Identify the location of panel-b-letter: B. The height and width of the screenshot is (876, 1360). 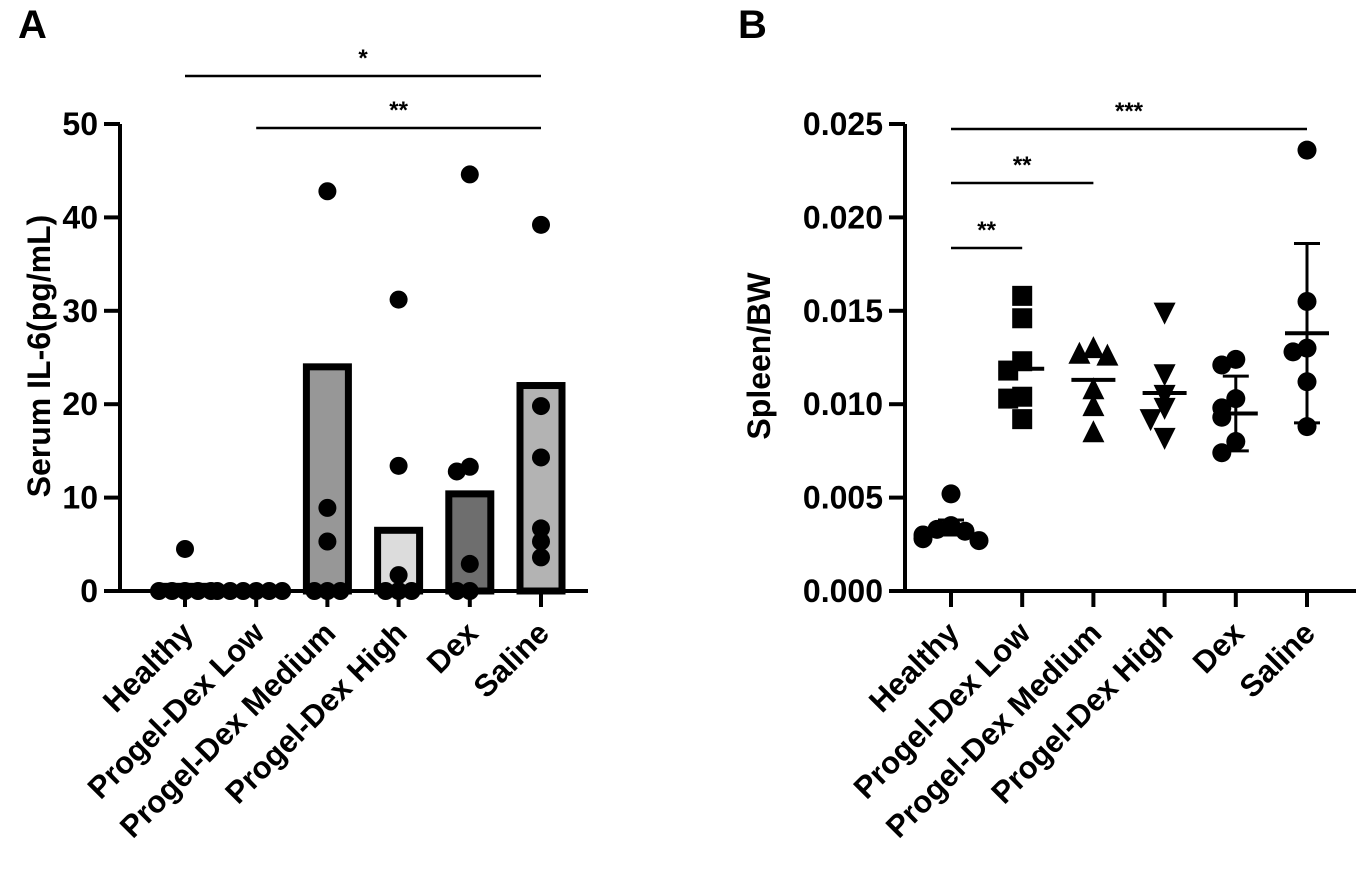
(752, 25).